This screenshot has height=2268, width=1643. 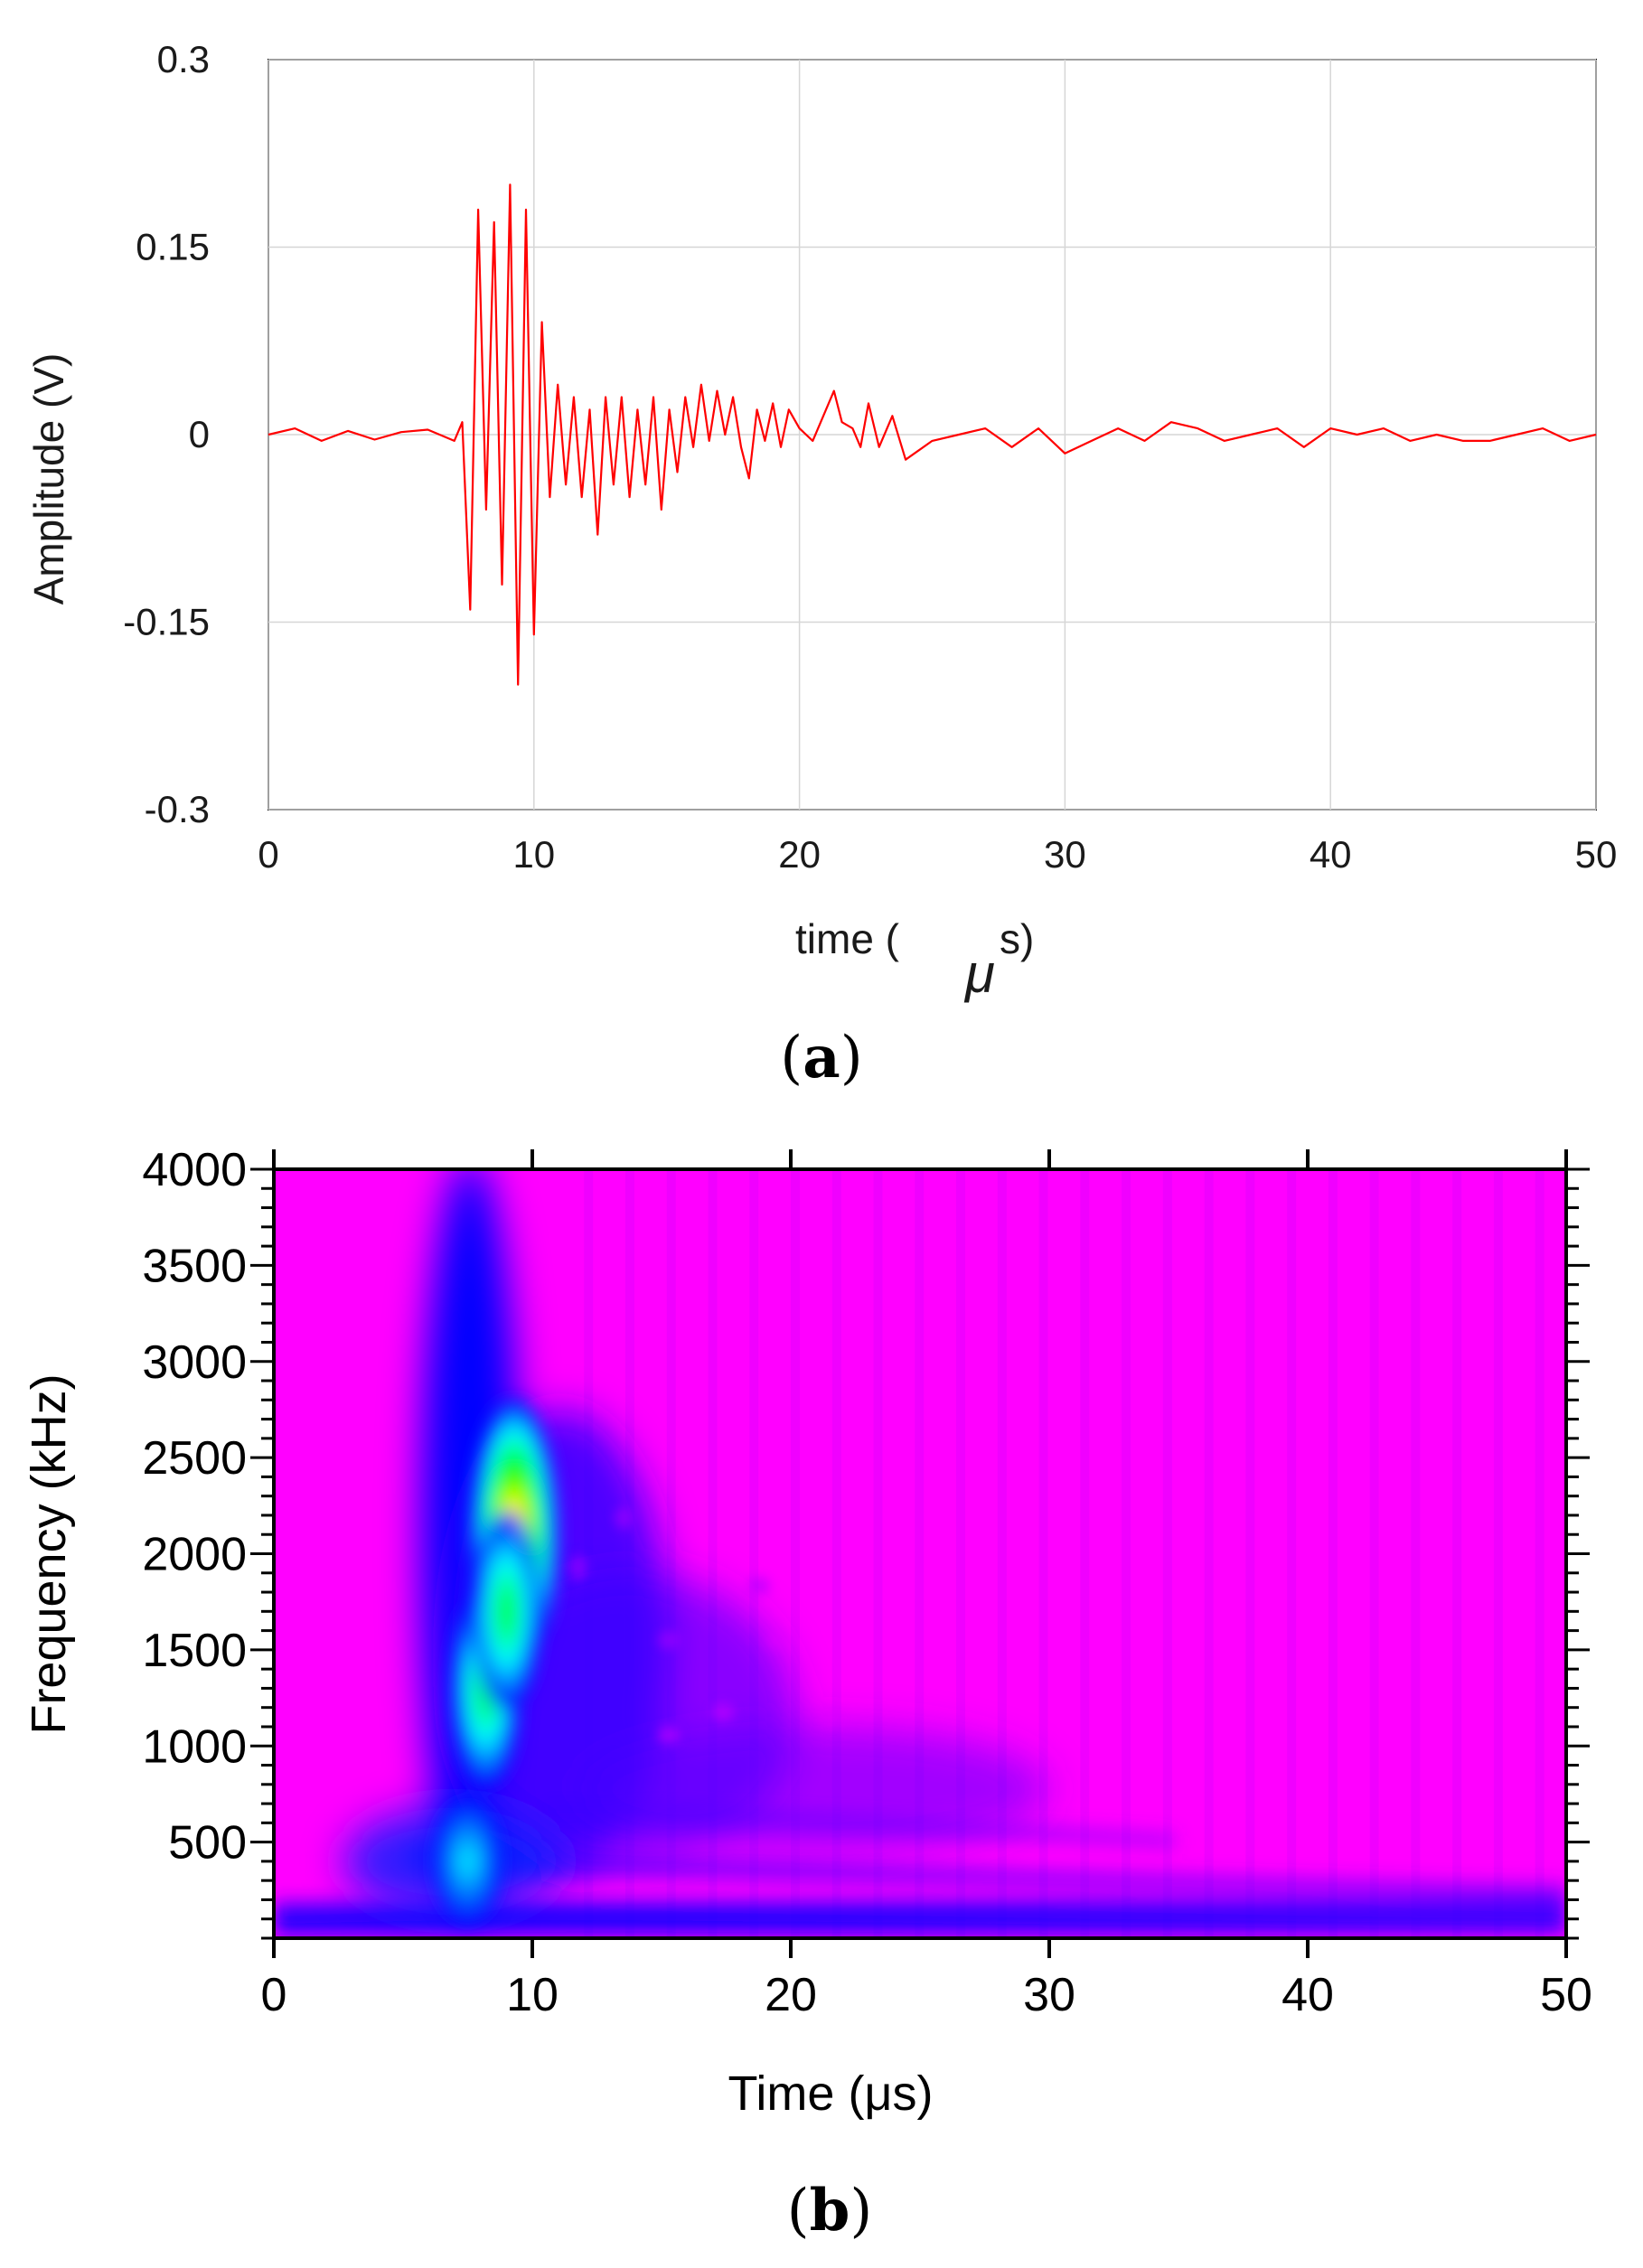 What do you see at coordinates (194, 1170) in the screenshot?
I see `y-tick-label: 4000` at bounding box center [194, 1170].